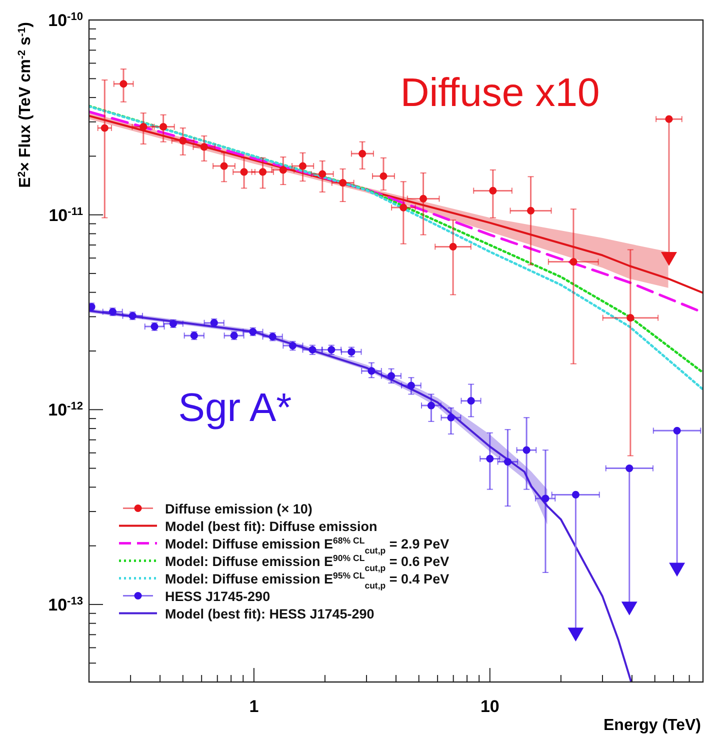 Image resolution: width=705 pixels, height=736 pixels. What do you see at coordinates (235, 408) in the screenshot?
I see `annotation: Sgr A*` at bounding box center [235, 408].